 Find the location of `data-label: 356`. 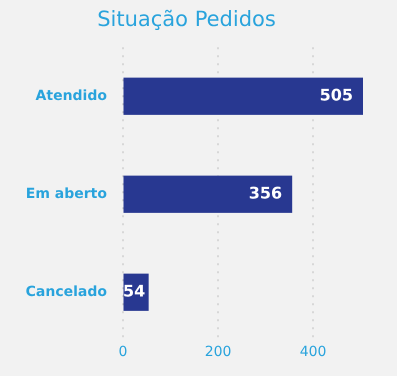

data-label: 356 is located at coordinates (265, 192).